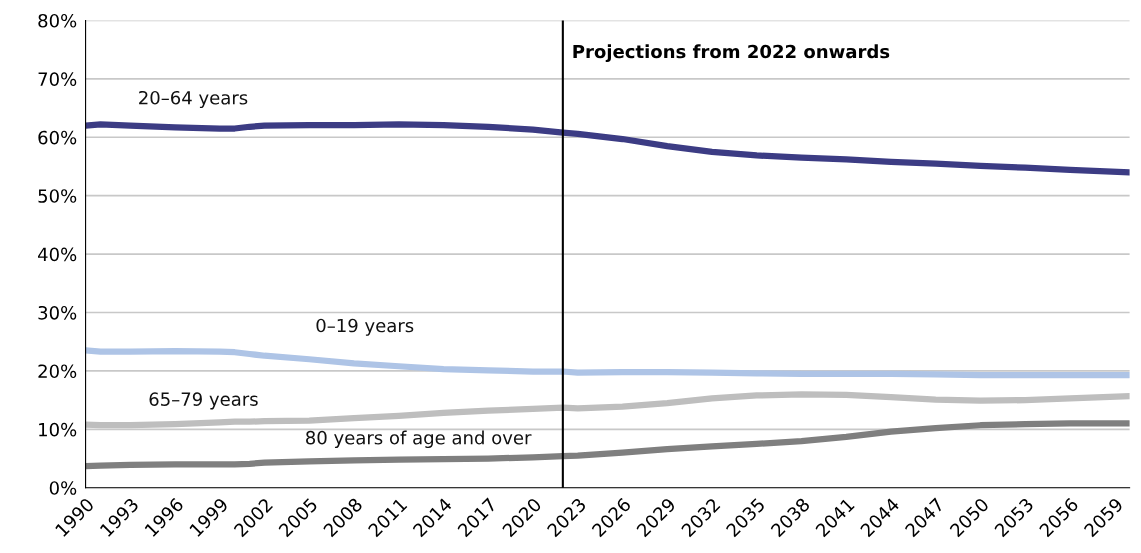 The height and width of the screenshot is (553, 1141). Describe the element at coordinates (58, 429) in the screenshot. I see `y-tick-label: 10%` at that location.